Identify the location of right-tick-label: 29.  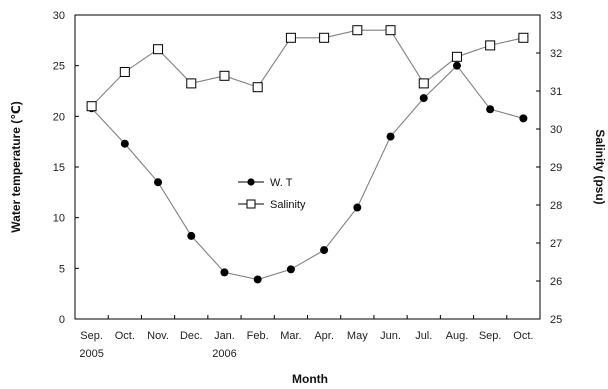
(556, 168).